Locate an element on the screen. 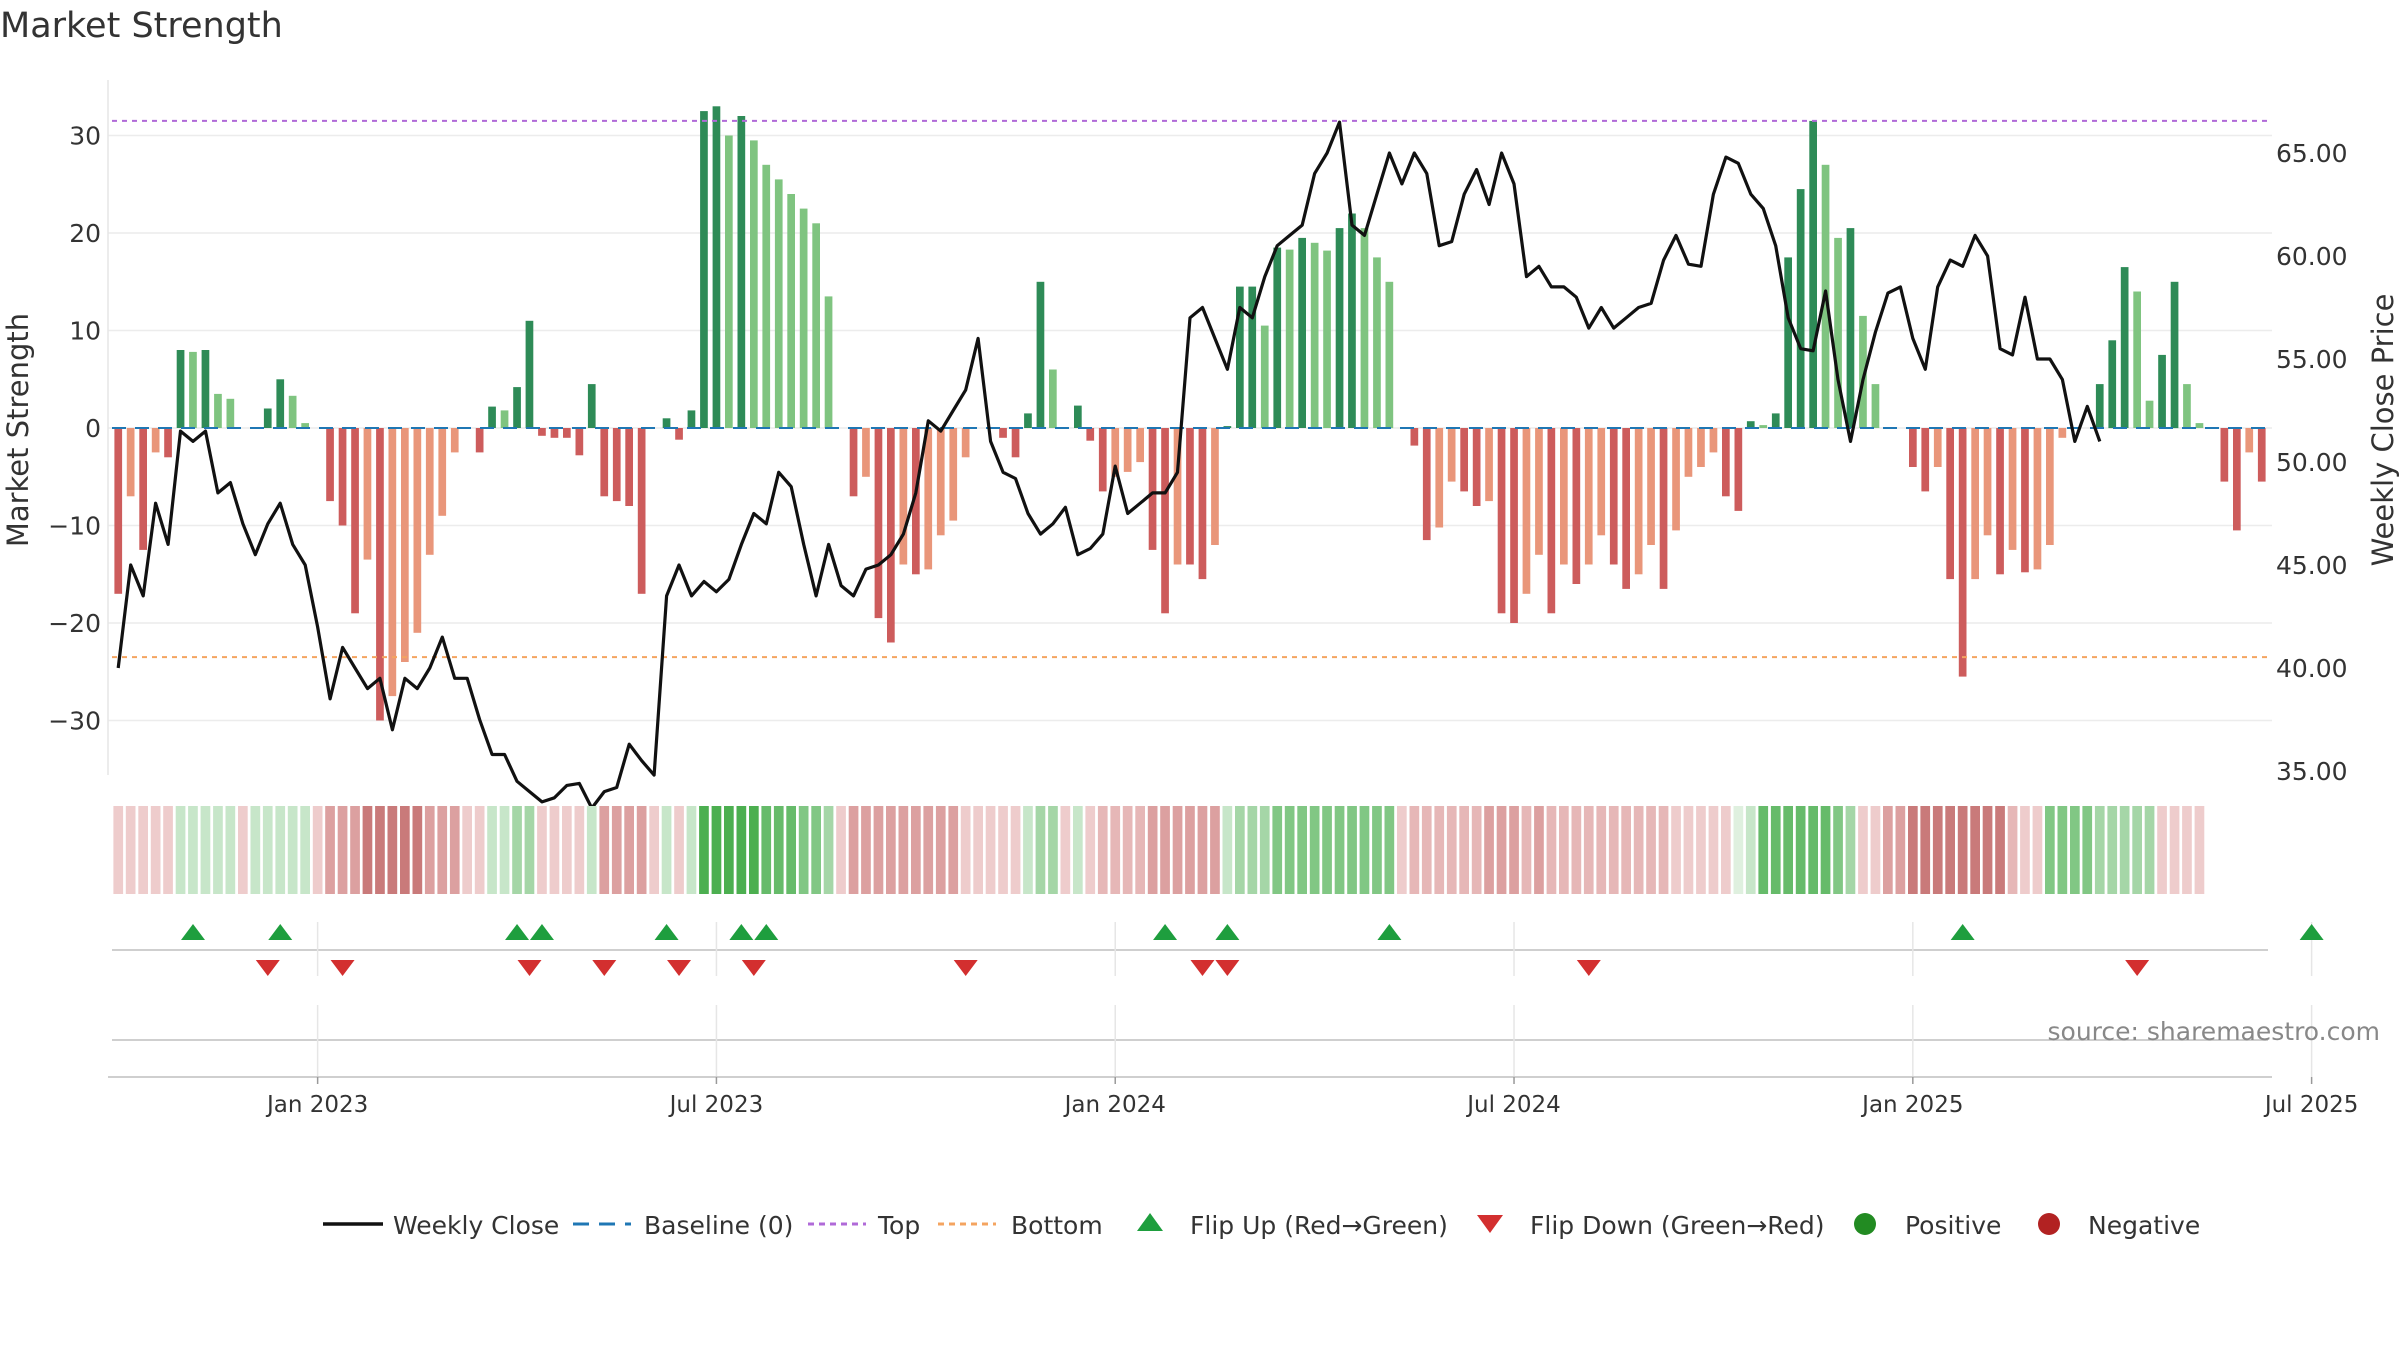  strength-heat-strip is located at coordinates (1159, 850).